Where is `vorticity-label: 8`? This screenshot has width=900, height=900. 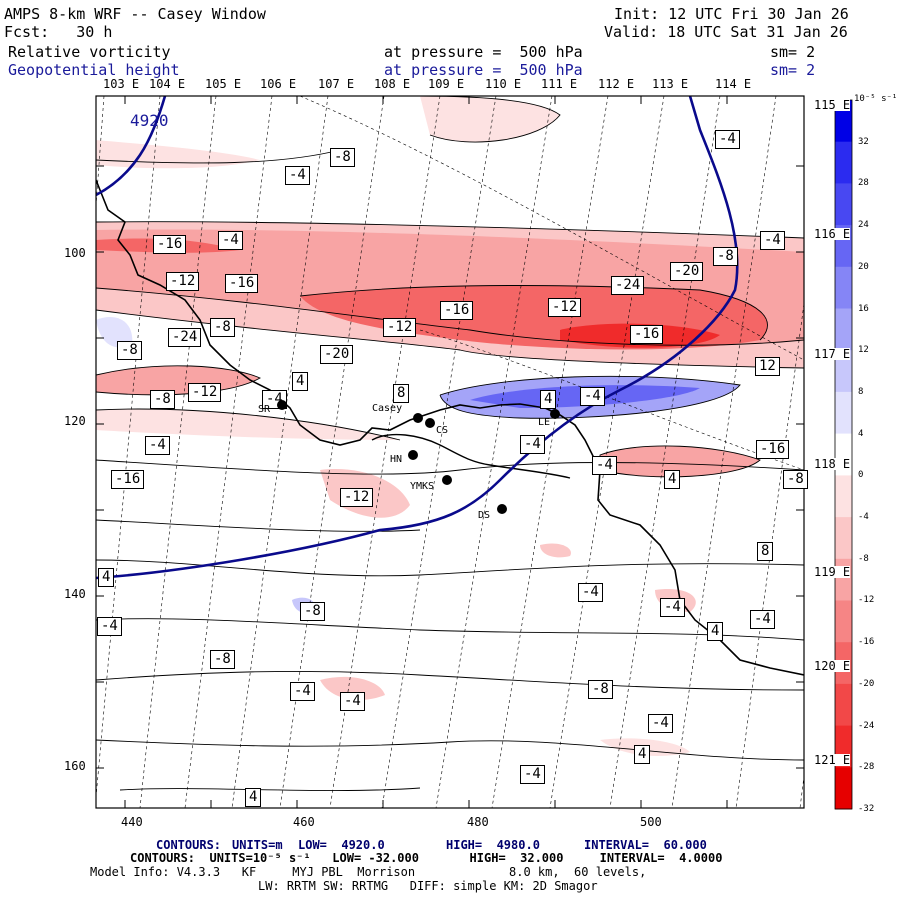 vorticity-label: 8 is located at coordinates (765, 551).